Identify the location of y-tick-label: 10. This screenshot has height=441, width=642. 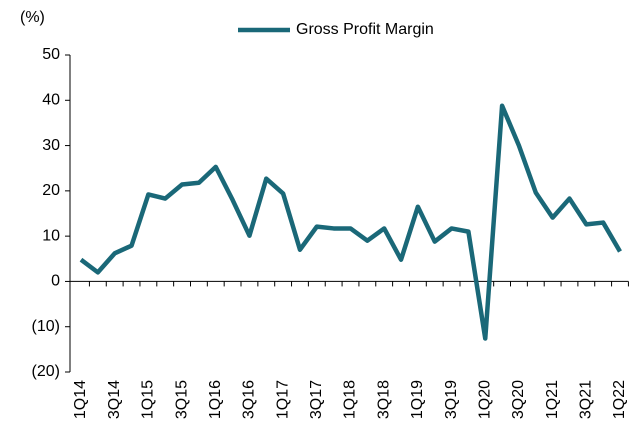
(51, 235).